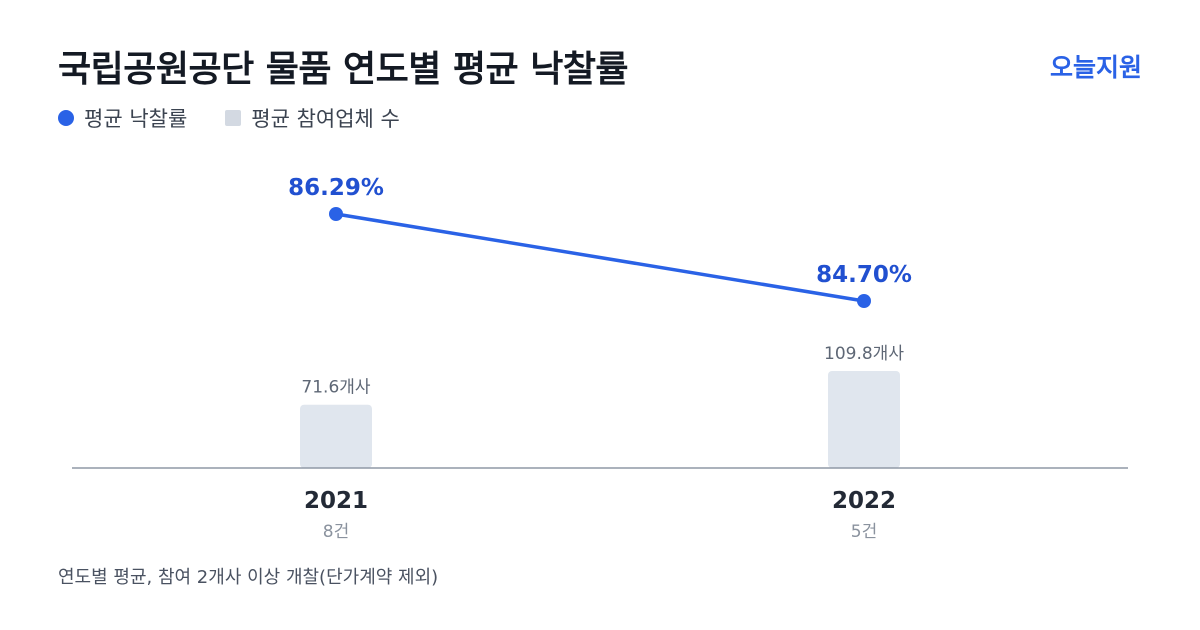 The height and width of the screenshot is (630, 1200). What do you see at coordinates (864, 419) in the screenshot?
I see `bar-2022` at bounding box center [864, 419].